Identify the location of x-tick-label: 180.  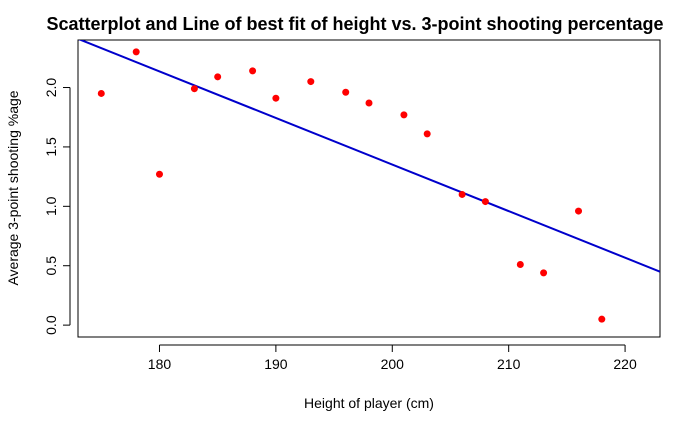
(160, 364).